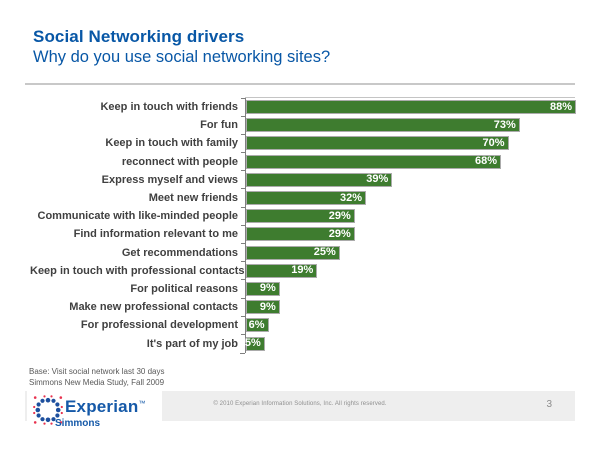 This screenshot has height=450, width=600. Describe the element at coordinates (219, 125) in the screenshot. I see `category-label: For fun` at that location.